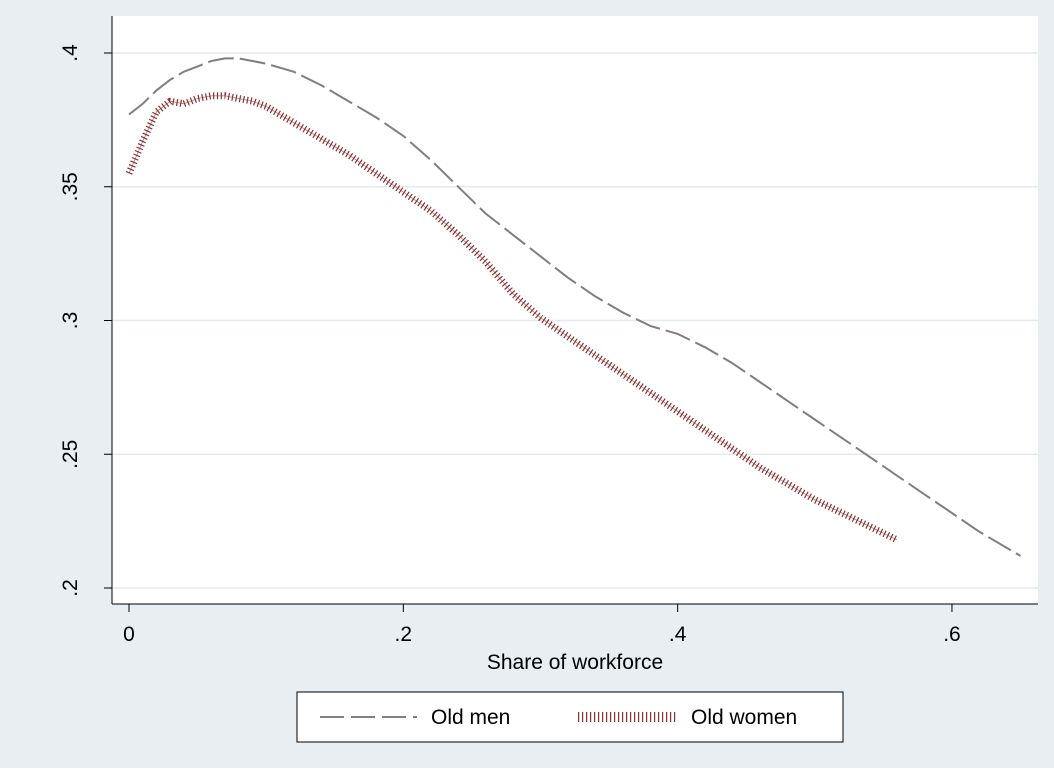 This screenshot has height=773, width=1054. What do you see at coordinates (70, 454) in the screenshot?
I see `y-tick-label: .25` at bounding box center [70, 454].